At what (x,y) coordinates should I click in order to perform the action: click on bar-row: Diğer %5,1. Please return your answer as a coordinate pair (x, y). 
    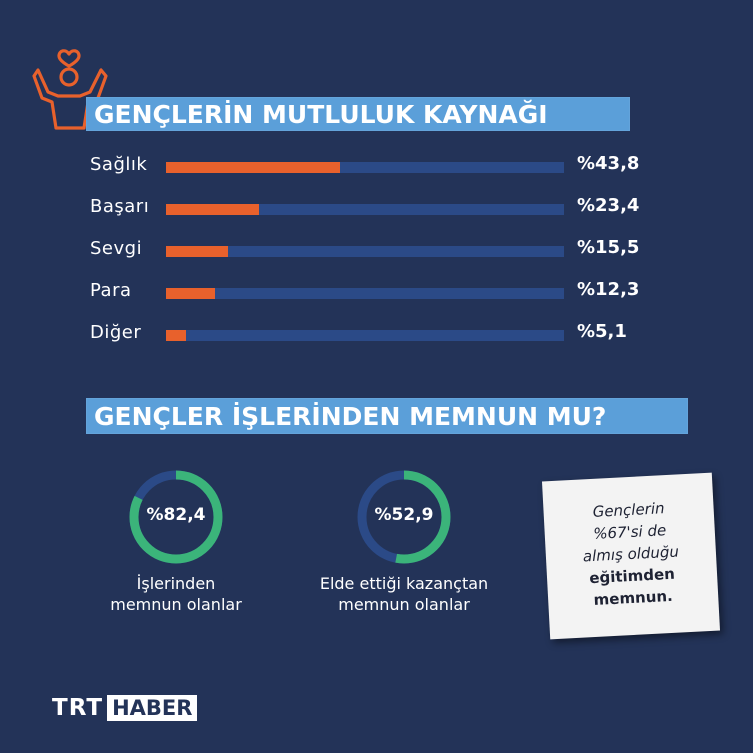
    Looking at the image, I should click on (376, 335).